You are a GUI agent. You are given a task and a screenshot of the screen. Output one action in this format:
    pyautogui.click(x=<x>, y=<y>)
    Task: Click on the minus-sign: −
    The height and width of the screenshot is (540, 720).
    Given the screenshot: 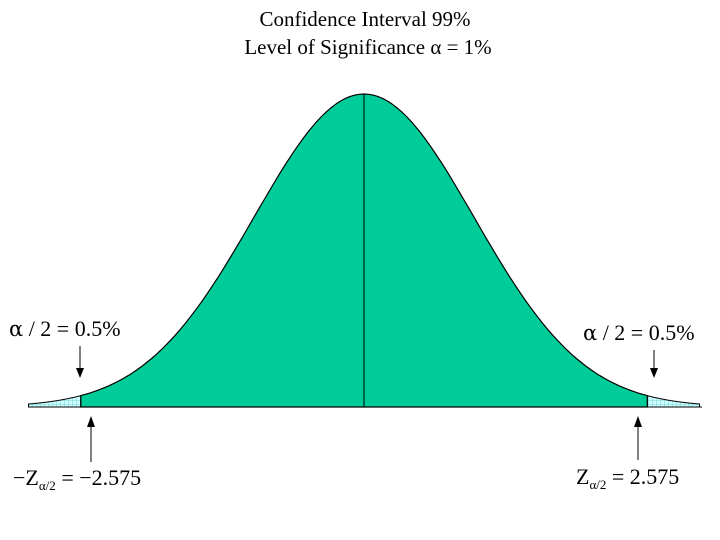 What is the action you would take?
    pyautogui.click(x=19, y=477)
    